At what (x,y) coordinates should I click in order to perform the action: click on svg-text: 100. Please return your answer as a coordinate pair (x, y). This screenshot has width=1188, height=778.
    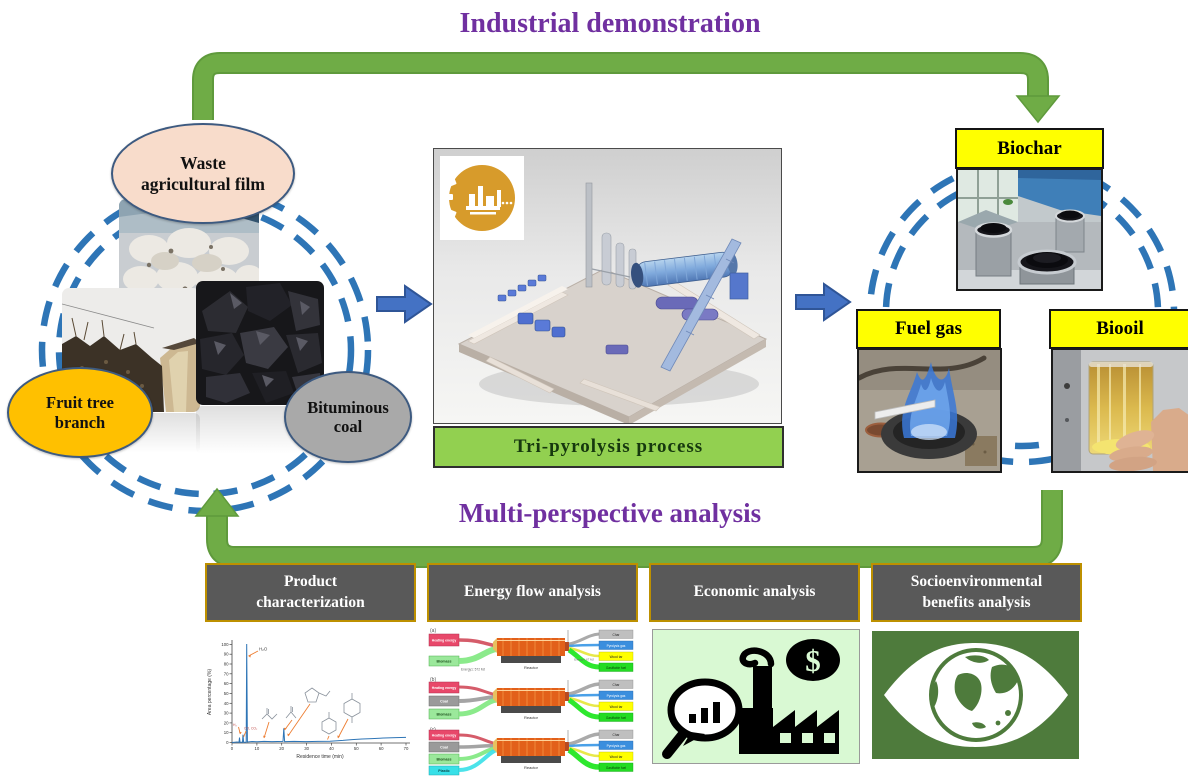
    Looking at the image, I should click on (225, 644).